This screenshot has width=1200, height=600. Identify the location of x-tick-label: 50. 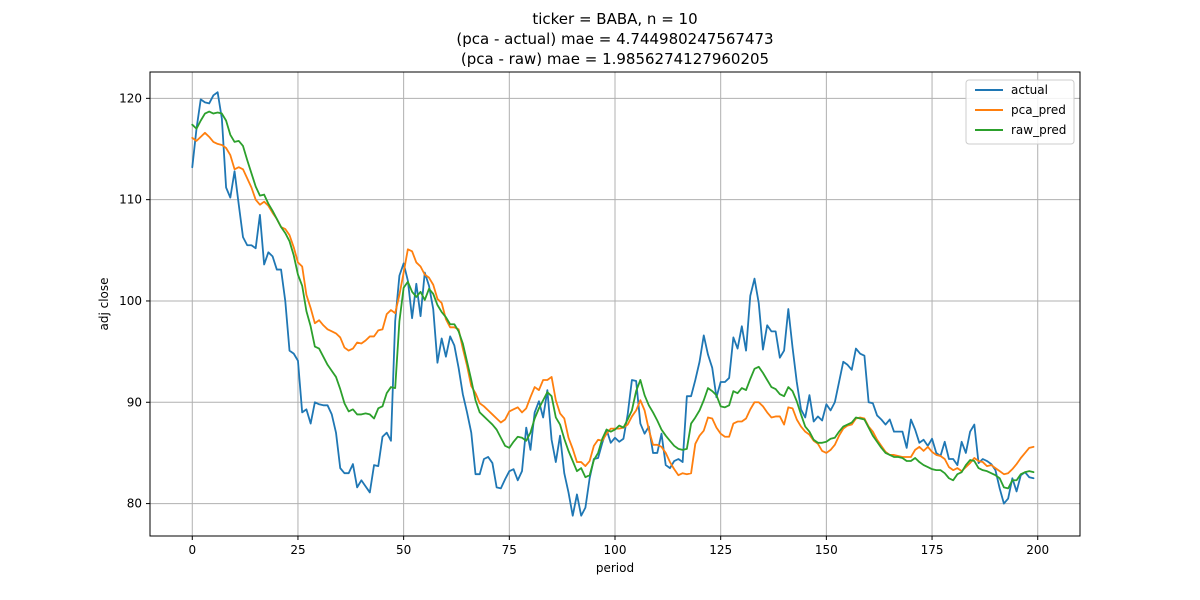
(403, 550).